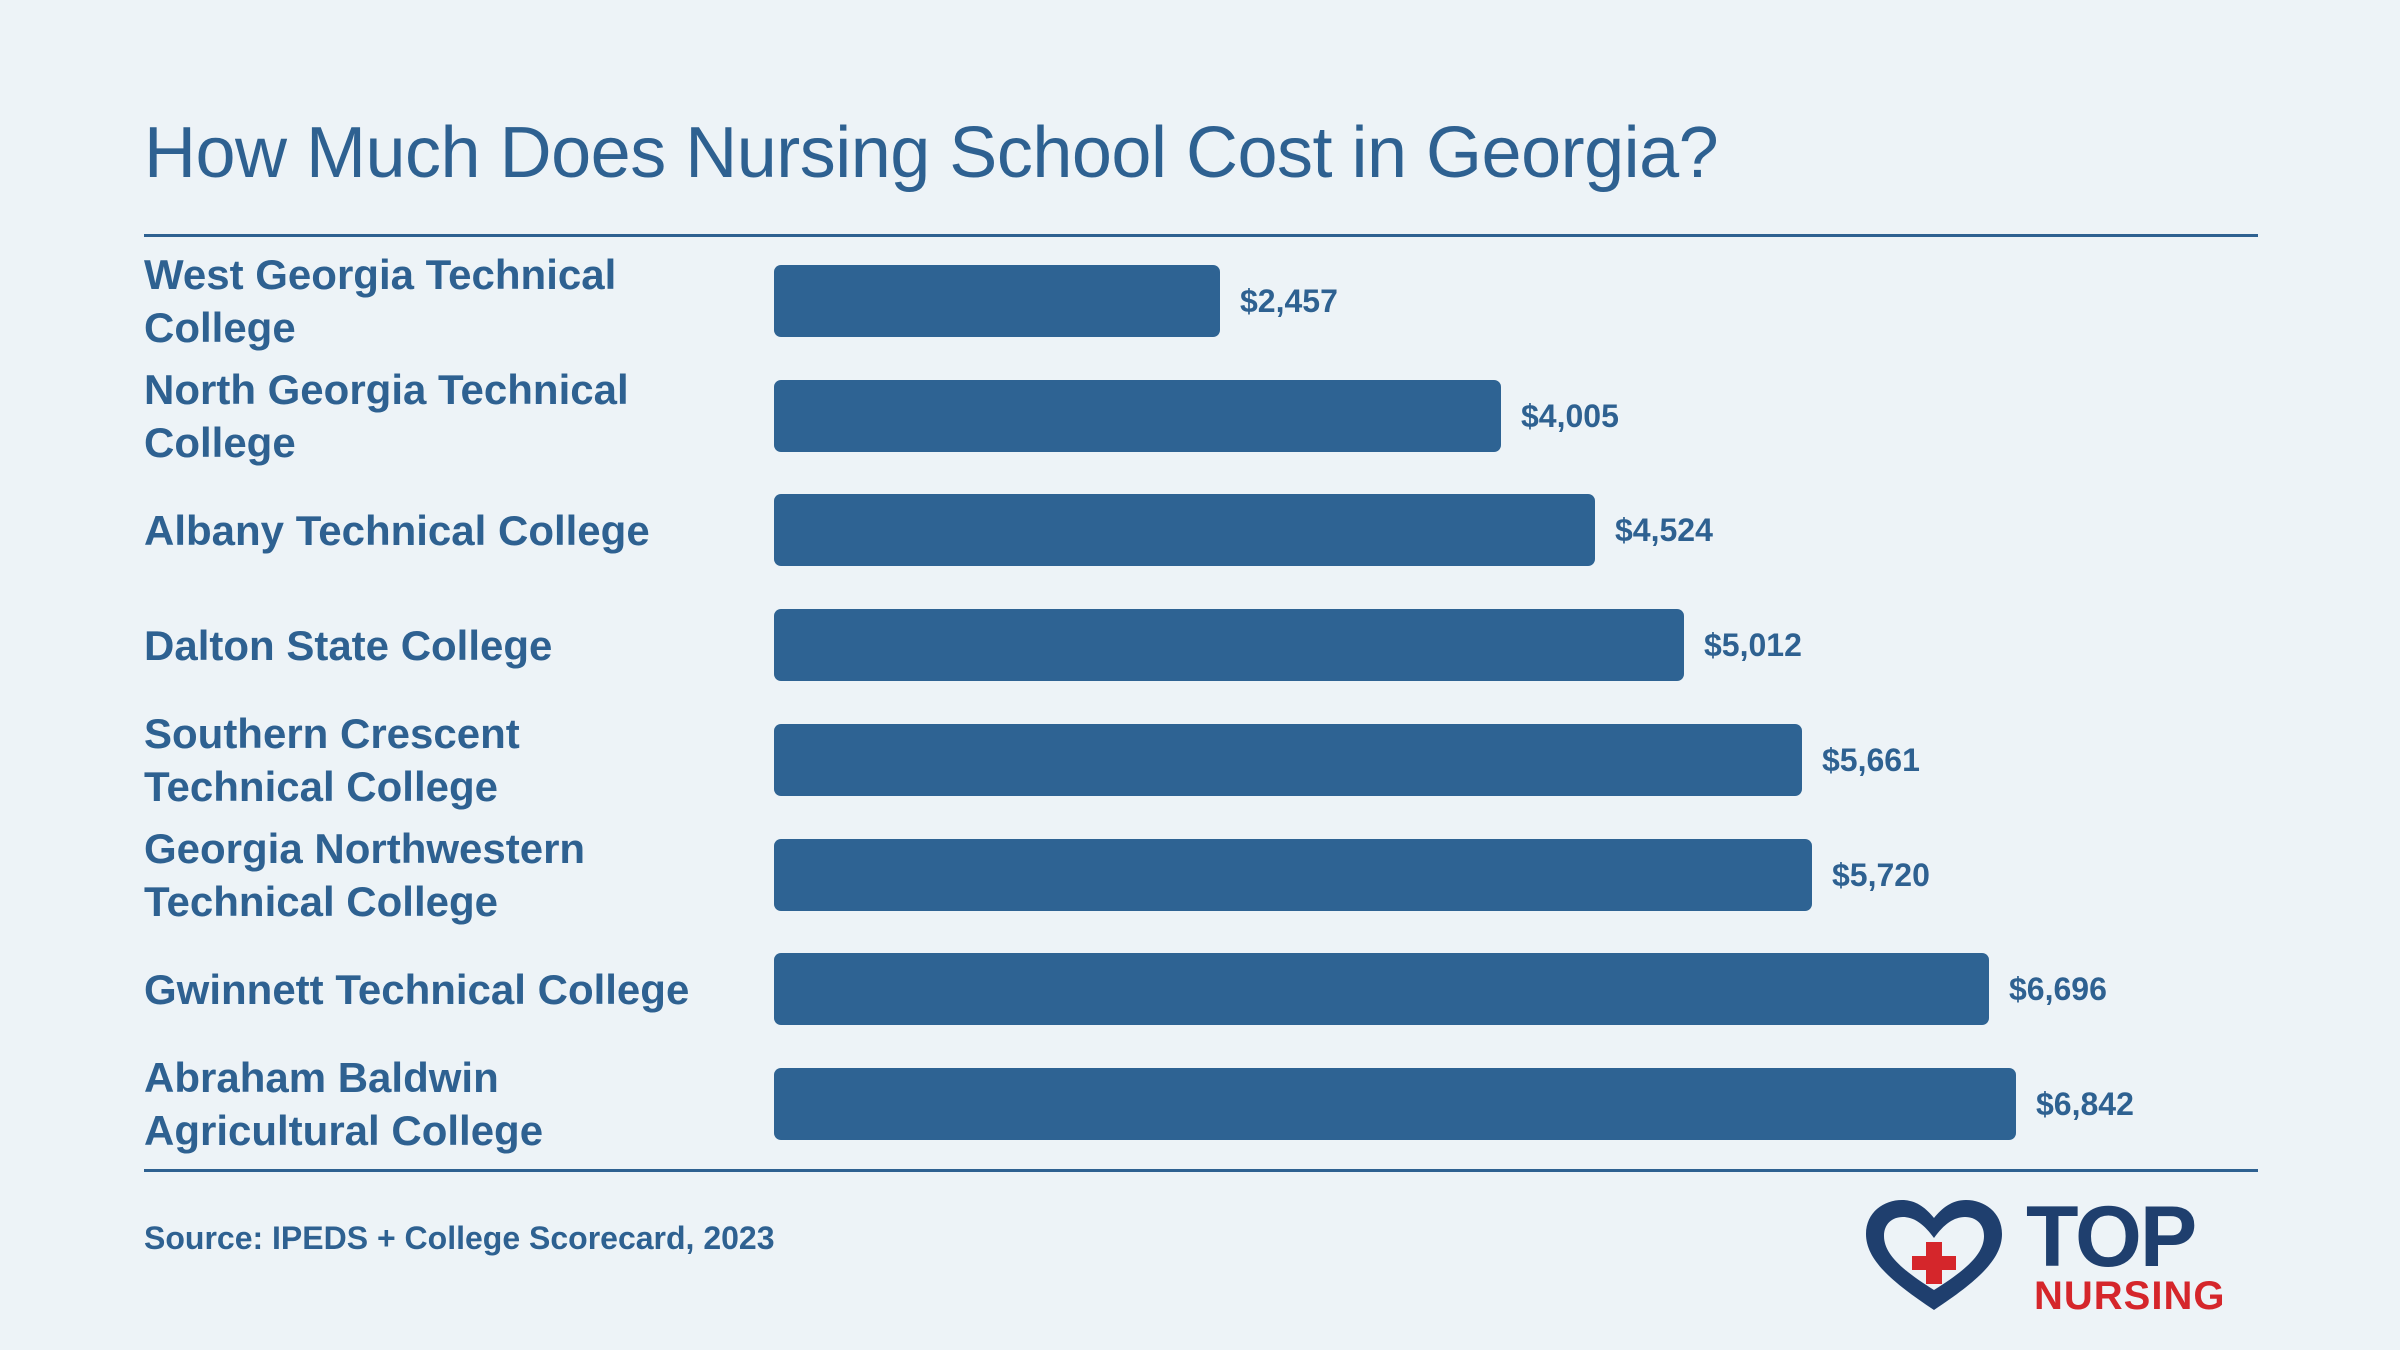 The image size is (2400, 1350). What do you see at coordinates (380, 301) in the screenshot?
I see `category-label: West Georgia Technical College` at bounding box center [380, 301].